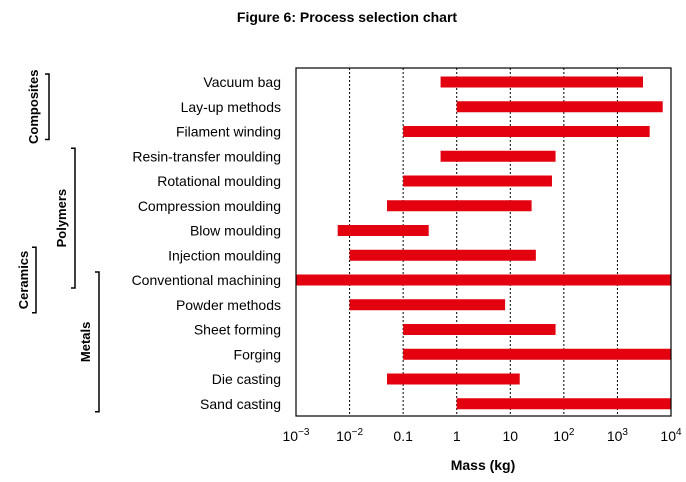 The height and width of the screenshot is (482, 686). I want to click on chart-title: Figure 6: Process selection chart, so click(347, 17).